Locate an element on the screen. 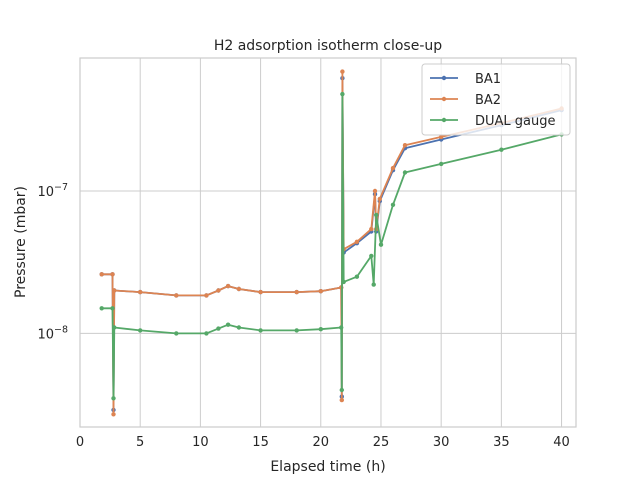 The width and height of the screenshot is (640, 480). x-tick-label: 0 is located at coordinates (80, 442).